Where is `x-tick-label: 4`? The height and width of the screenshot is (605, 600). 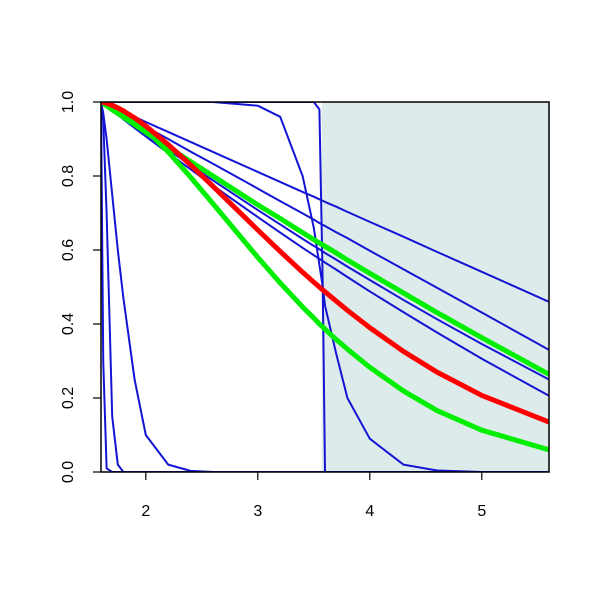 x-tick-label: 4 is located at coordinates (369, 511).